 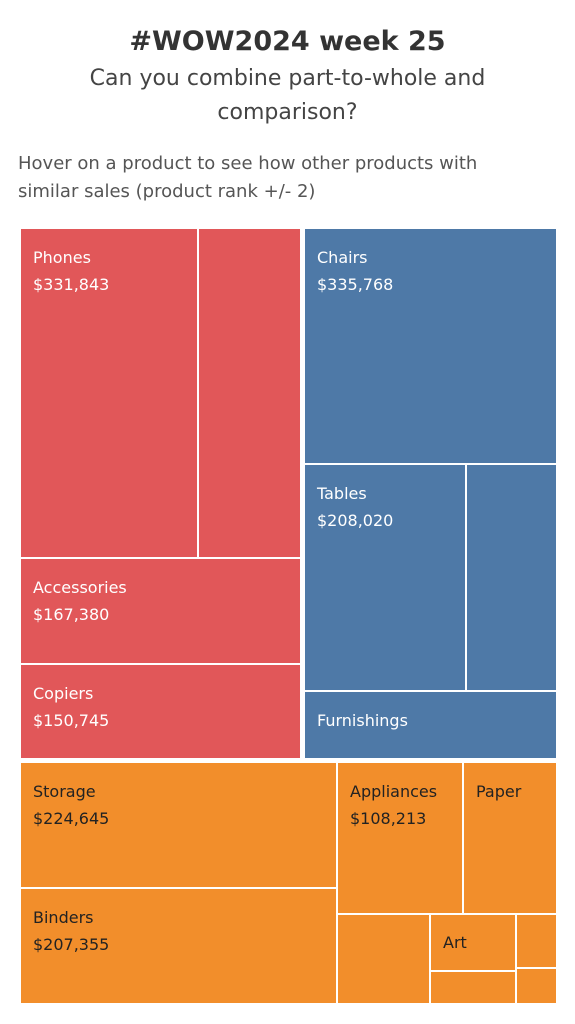 What do you see at coordinates (510, 838) in the screenshot?
I see `treemap-tile-paper: Paper` at bounding box center [510, 838].